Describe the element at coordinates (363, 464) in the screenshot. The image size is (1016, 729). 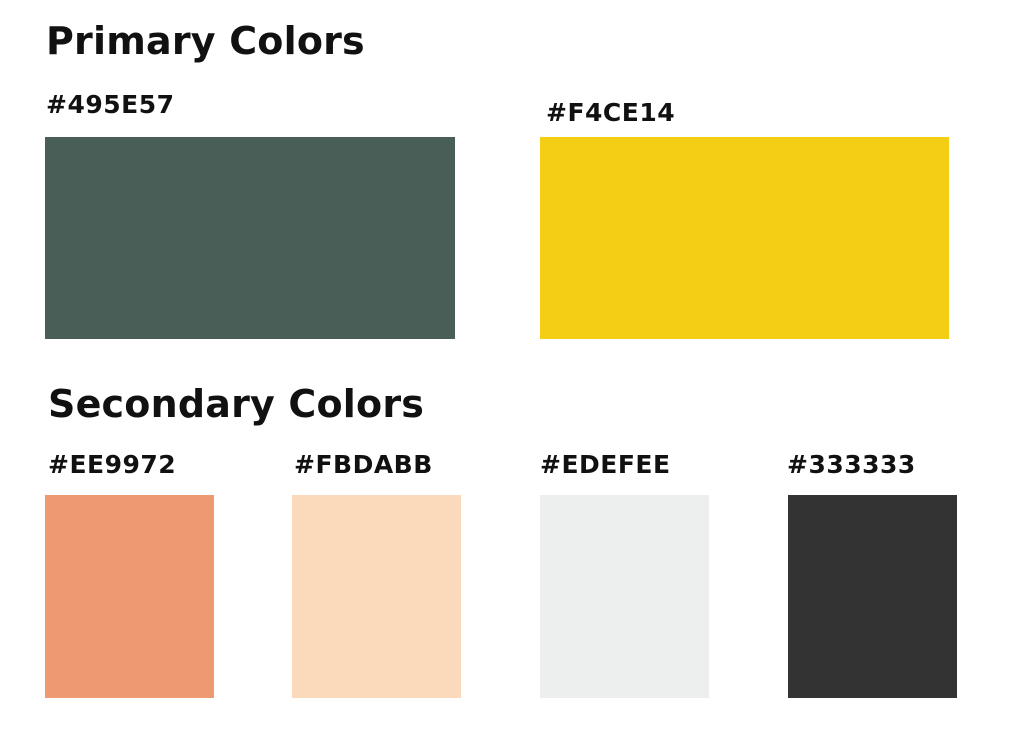
I see `secondary-swatch-label: #FBDABB` at that location.